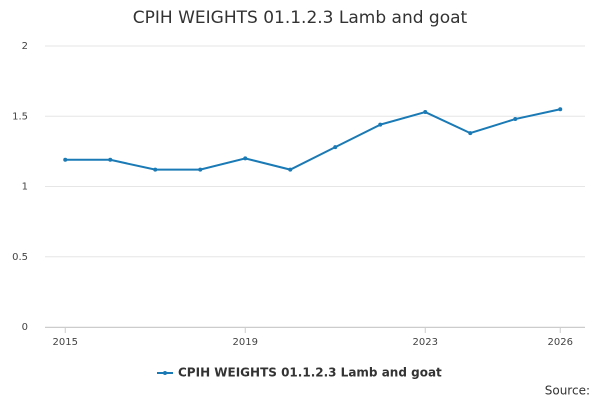 Image resolution: width=600 pixels, height=400 pixels. I want to click on x-tick-label: 2019, so click(245, 342).